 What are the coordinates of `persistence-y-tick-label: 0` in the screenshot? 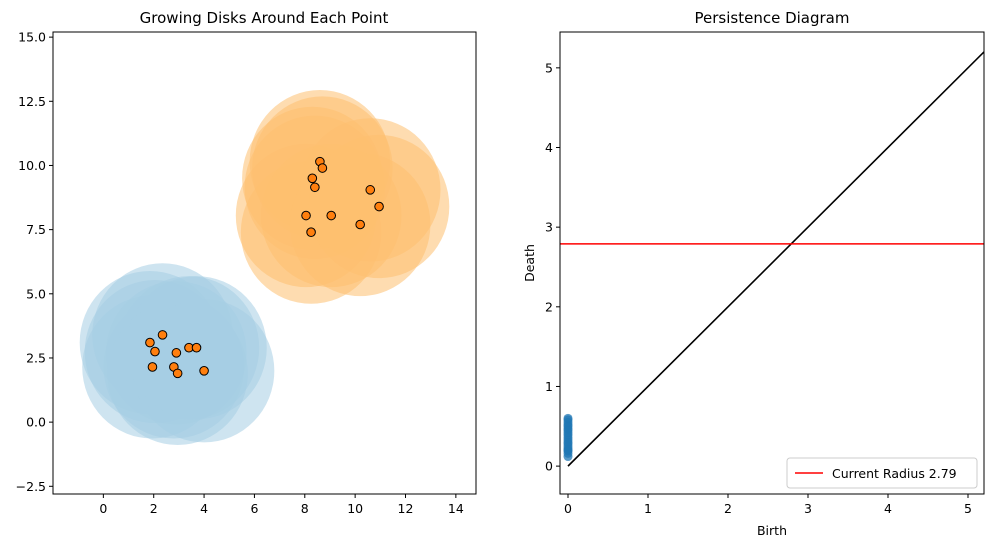 It's located at (549, 466).